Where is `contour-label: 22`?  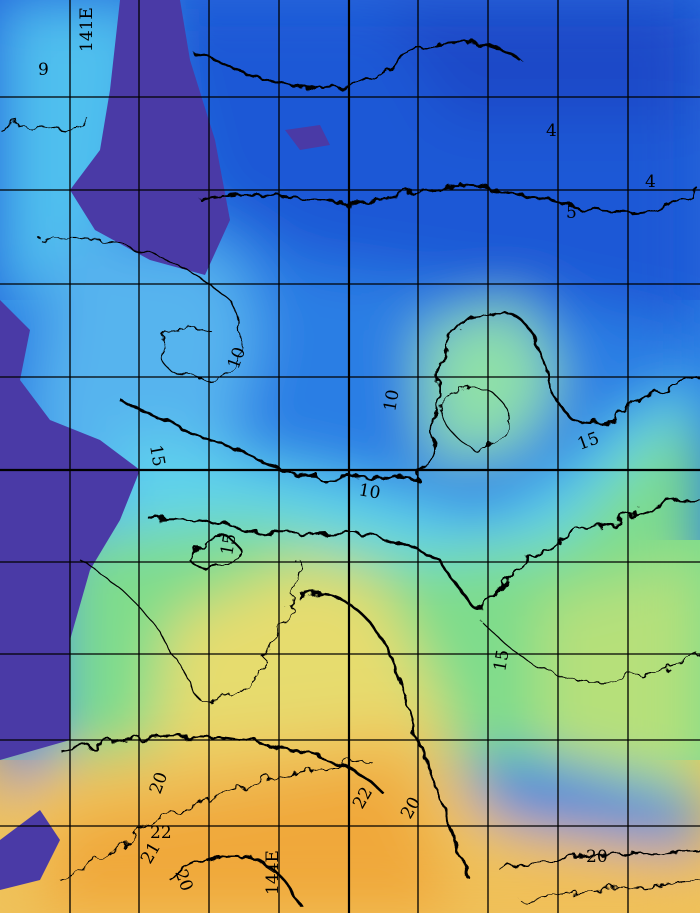
contour-label: 22 is located at coordinates (161, 833).